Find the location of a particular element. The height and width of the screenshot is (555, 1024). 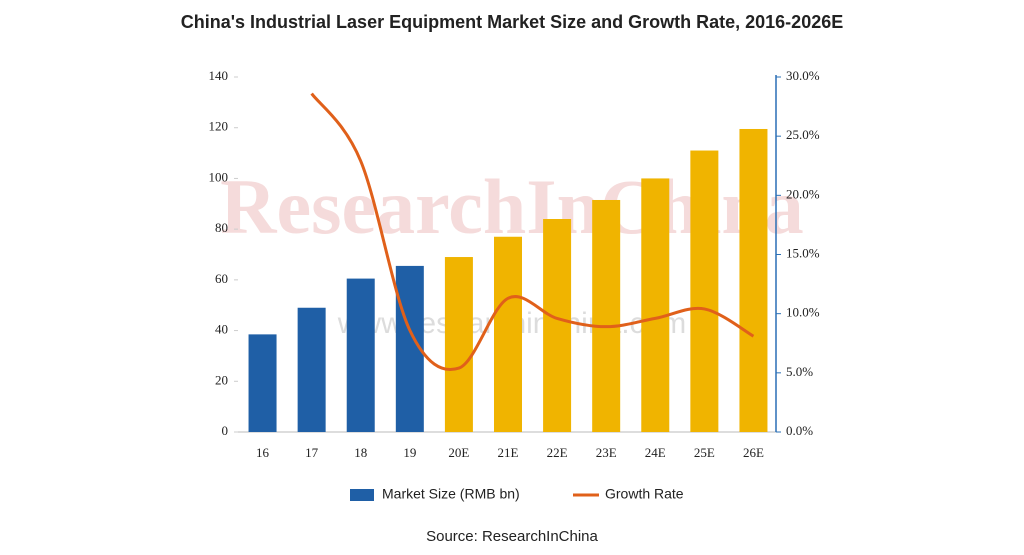

x-tick-label: 17 is located at coordinates (312, 452).